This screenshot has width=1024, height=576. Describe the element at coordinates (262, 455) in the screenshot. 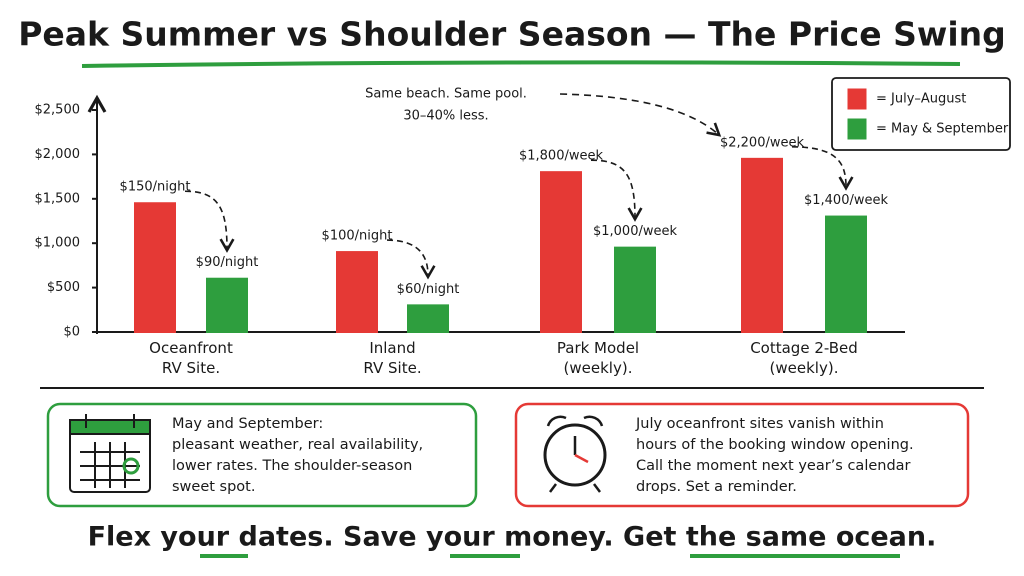

I see `tip-panel` at that location.